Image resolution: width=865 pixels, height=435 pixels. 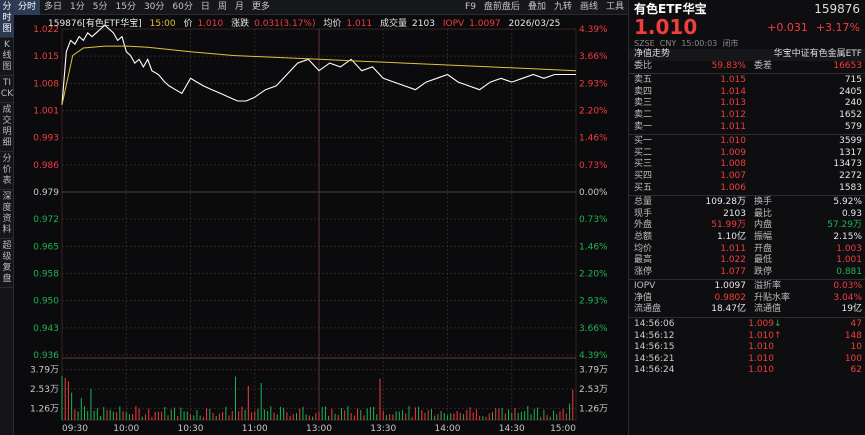 What do you see at coordinates (643, 152) in the screenshot?
I see `bid-label: 买二` at bounding box center [643, 152].